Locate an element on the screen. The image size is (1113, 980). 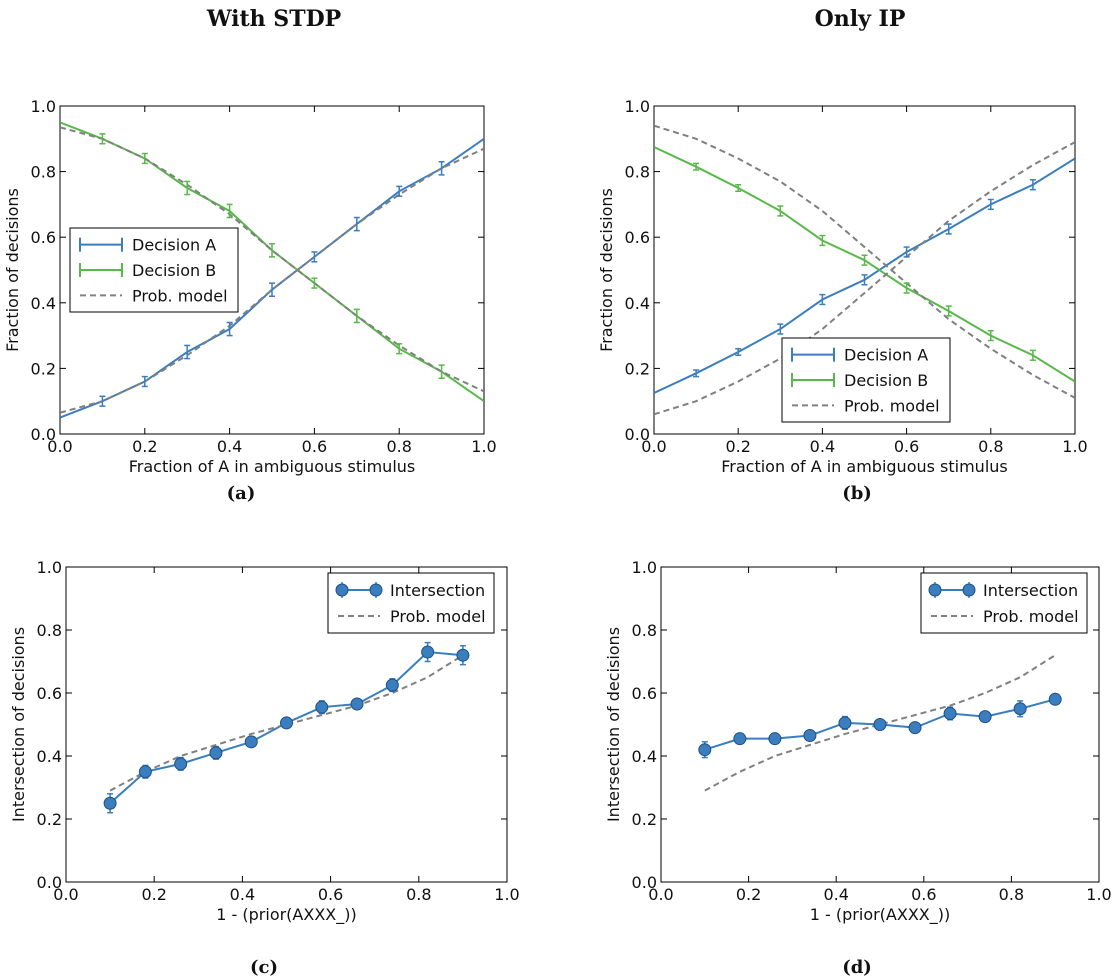
panel-caption: (c) is located at coordinates (264, 967).